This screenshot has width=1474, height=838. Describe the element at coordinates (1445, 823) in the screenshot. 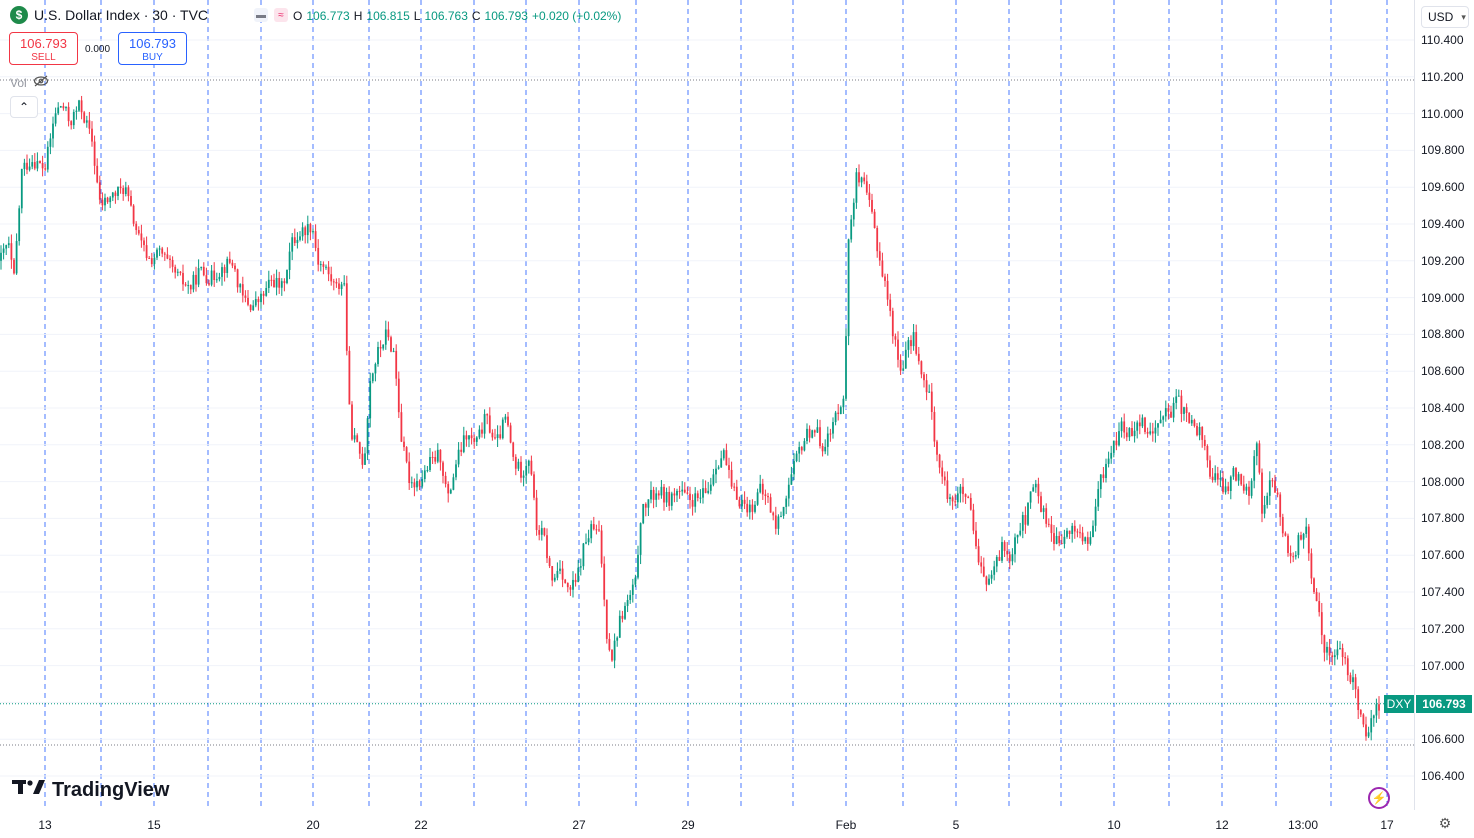

I see `gear-icon: ⚙` at that location.